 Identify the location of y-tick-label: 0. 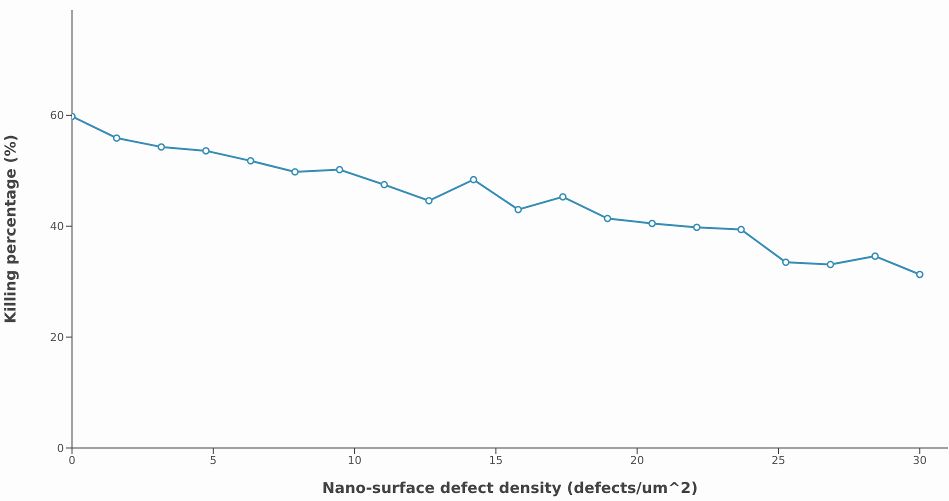
(60, 448).